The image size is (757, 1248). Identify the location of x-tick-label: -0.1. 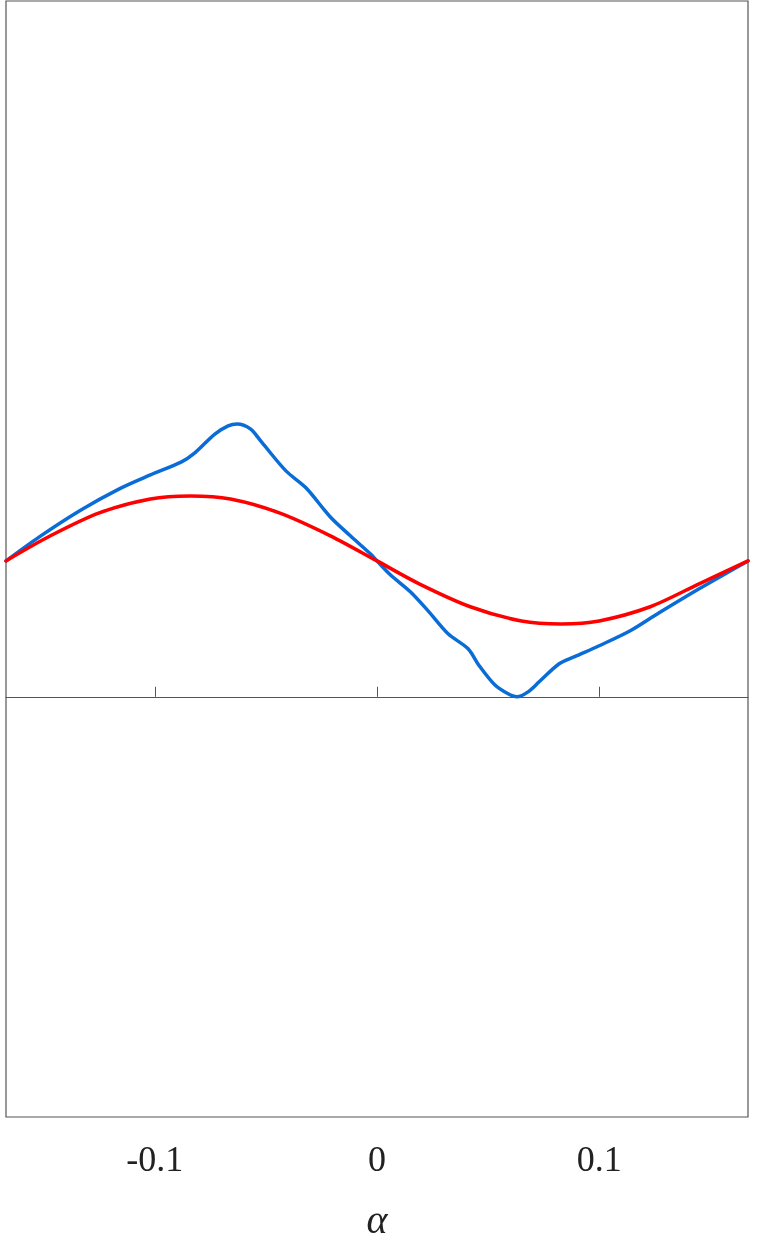
(155, 1159).